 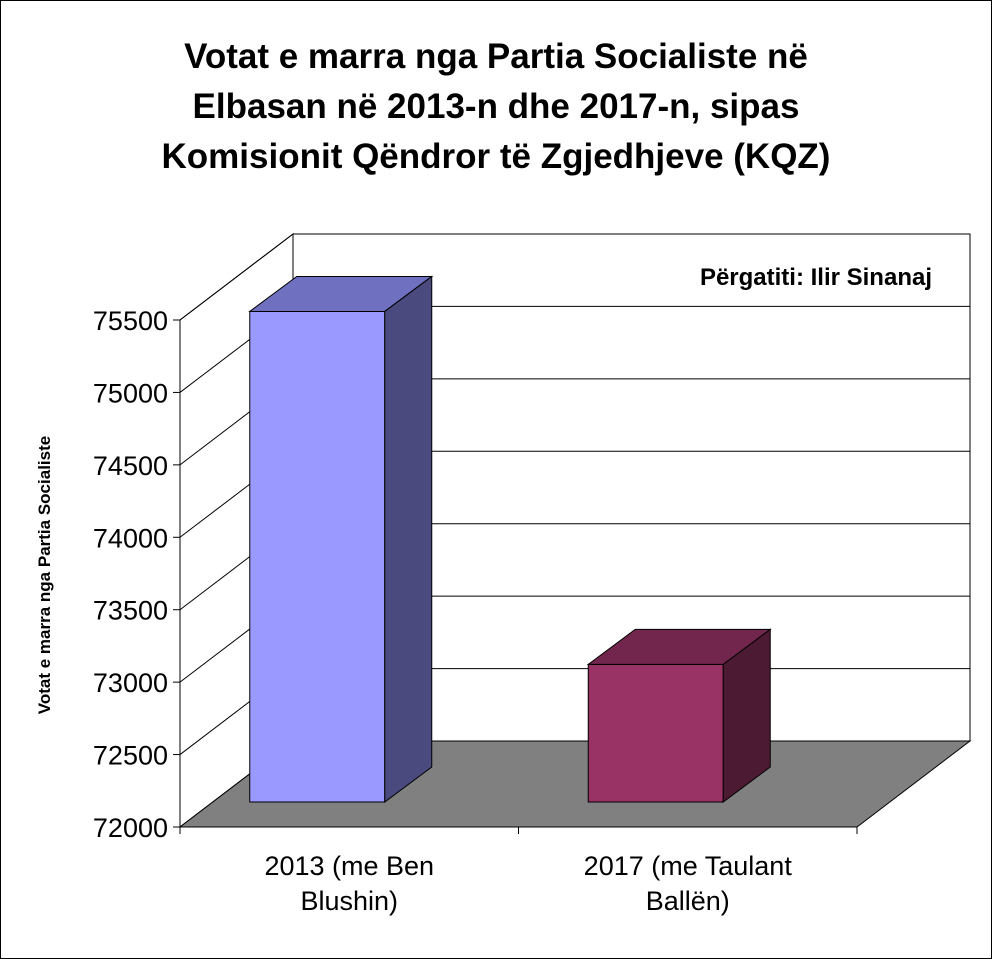 What do you see at coordinates (130, 611) in the screenshot?
I see `y-tick-label: 73500` at bounding box center [130, 611].